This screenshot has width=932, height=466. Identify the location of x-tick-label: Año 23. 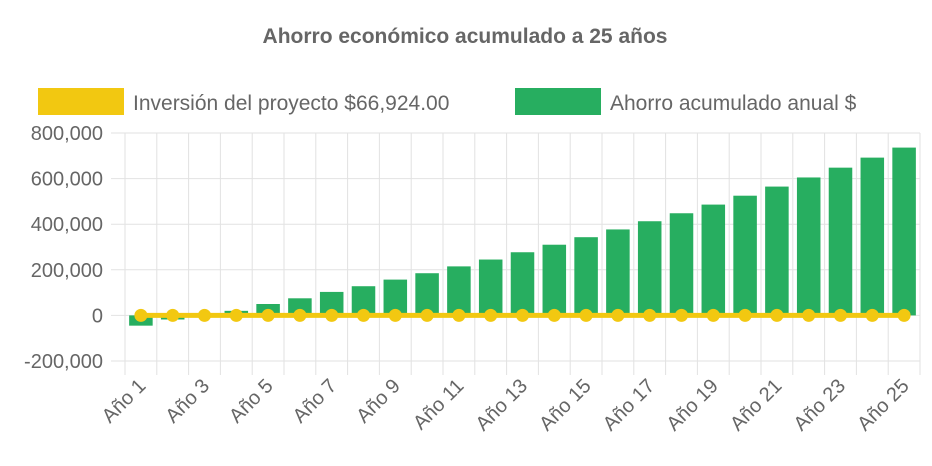
(820, 405).